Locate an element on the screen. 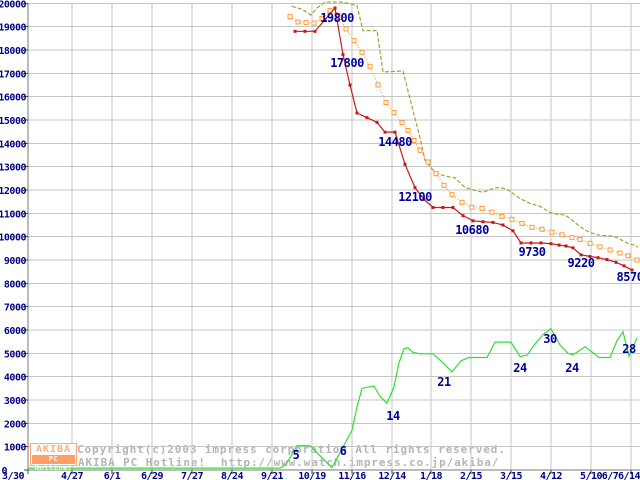  x-tick-label: 5/10 is located at coordinates (591, 475).